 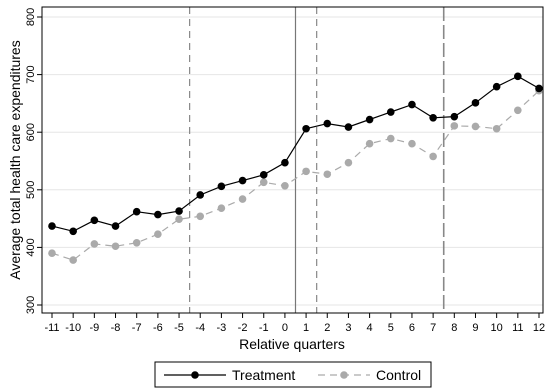 I want to click on x-tick-label: -8, so click(x=116, y=328).